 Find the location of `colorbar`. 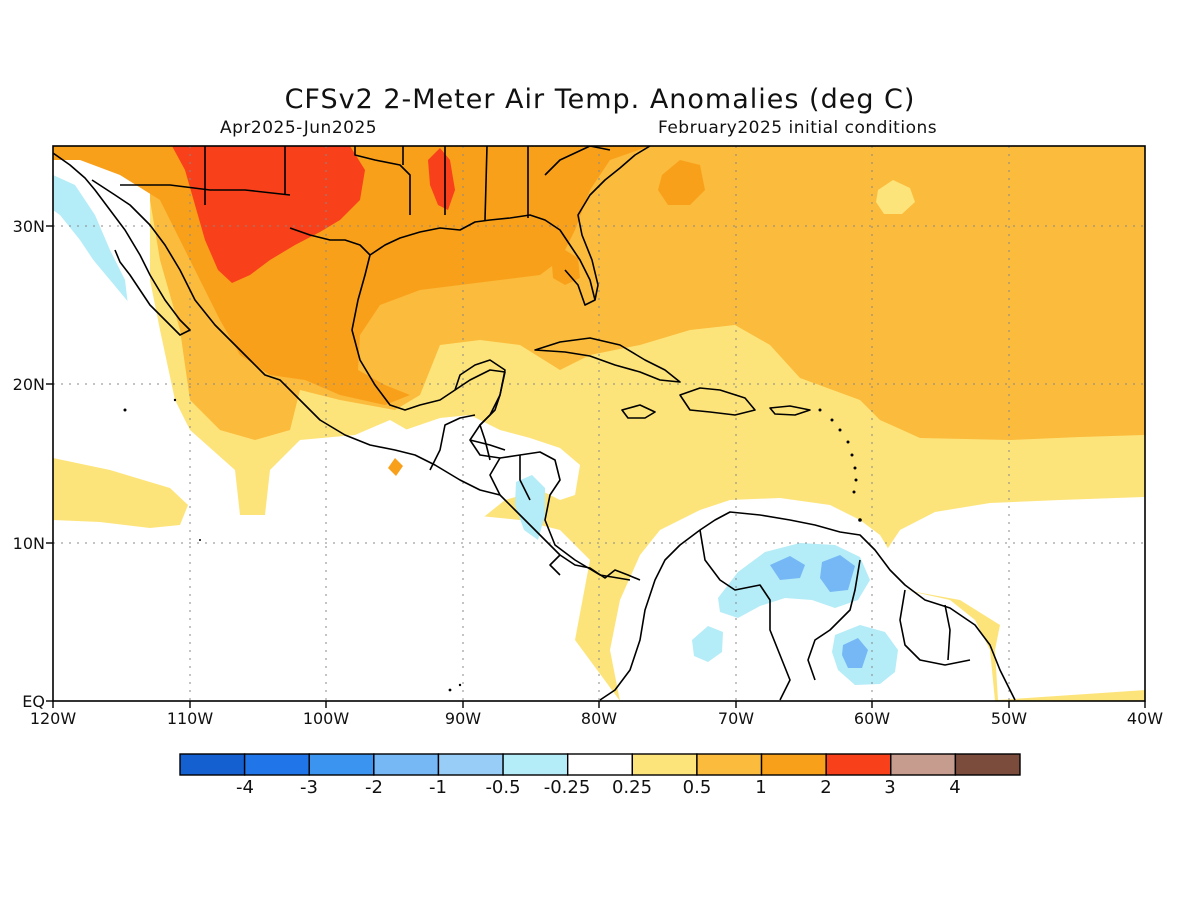

colorbar is located at coordinates (600, 764).